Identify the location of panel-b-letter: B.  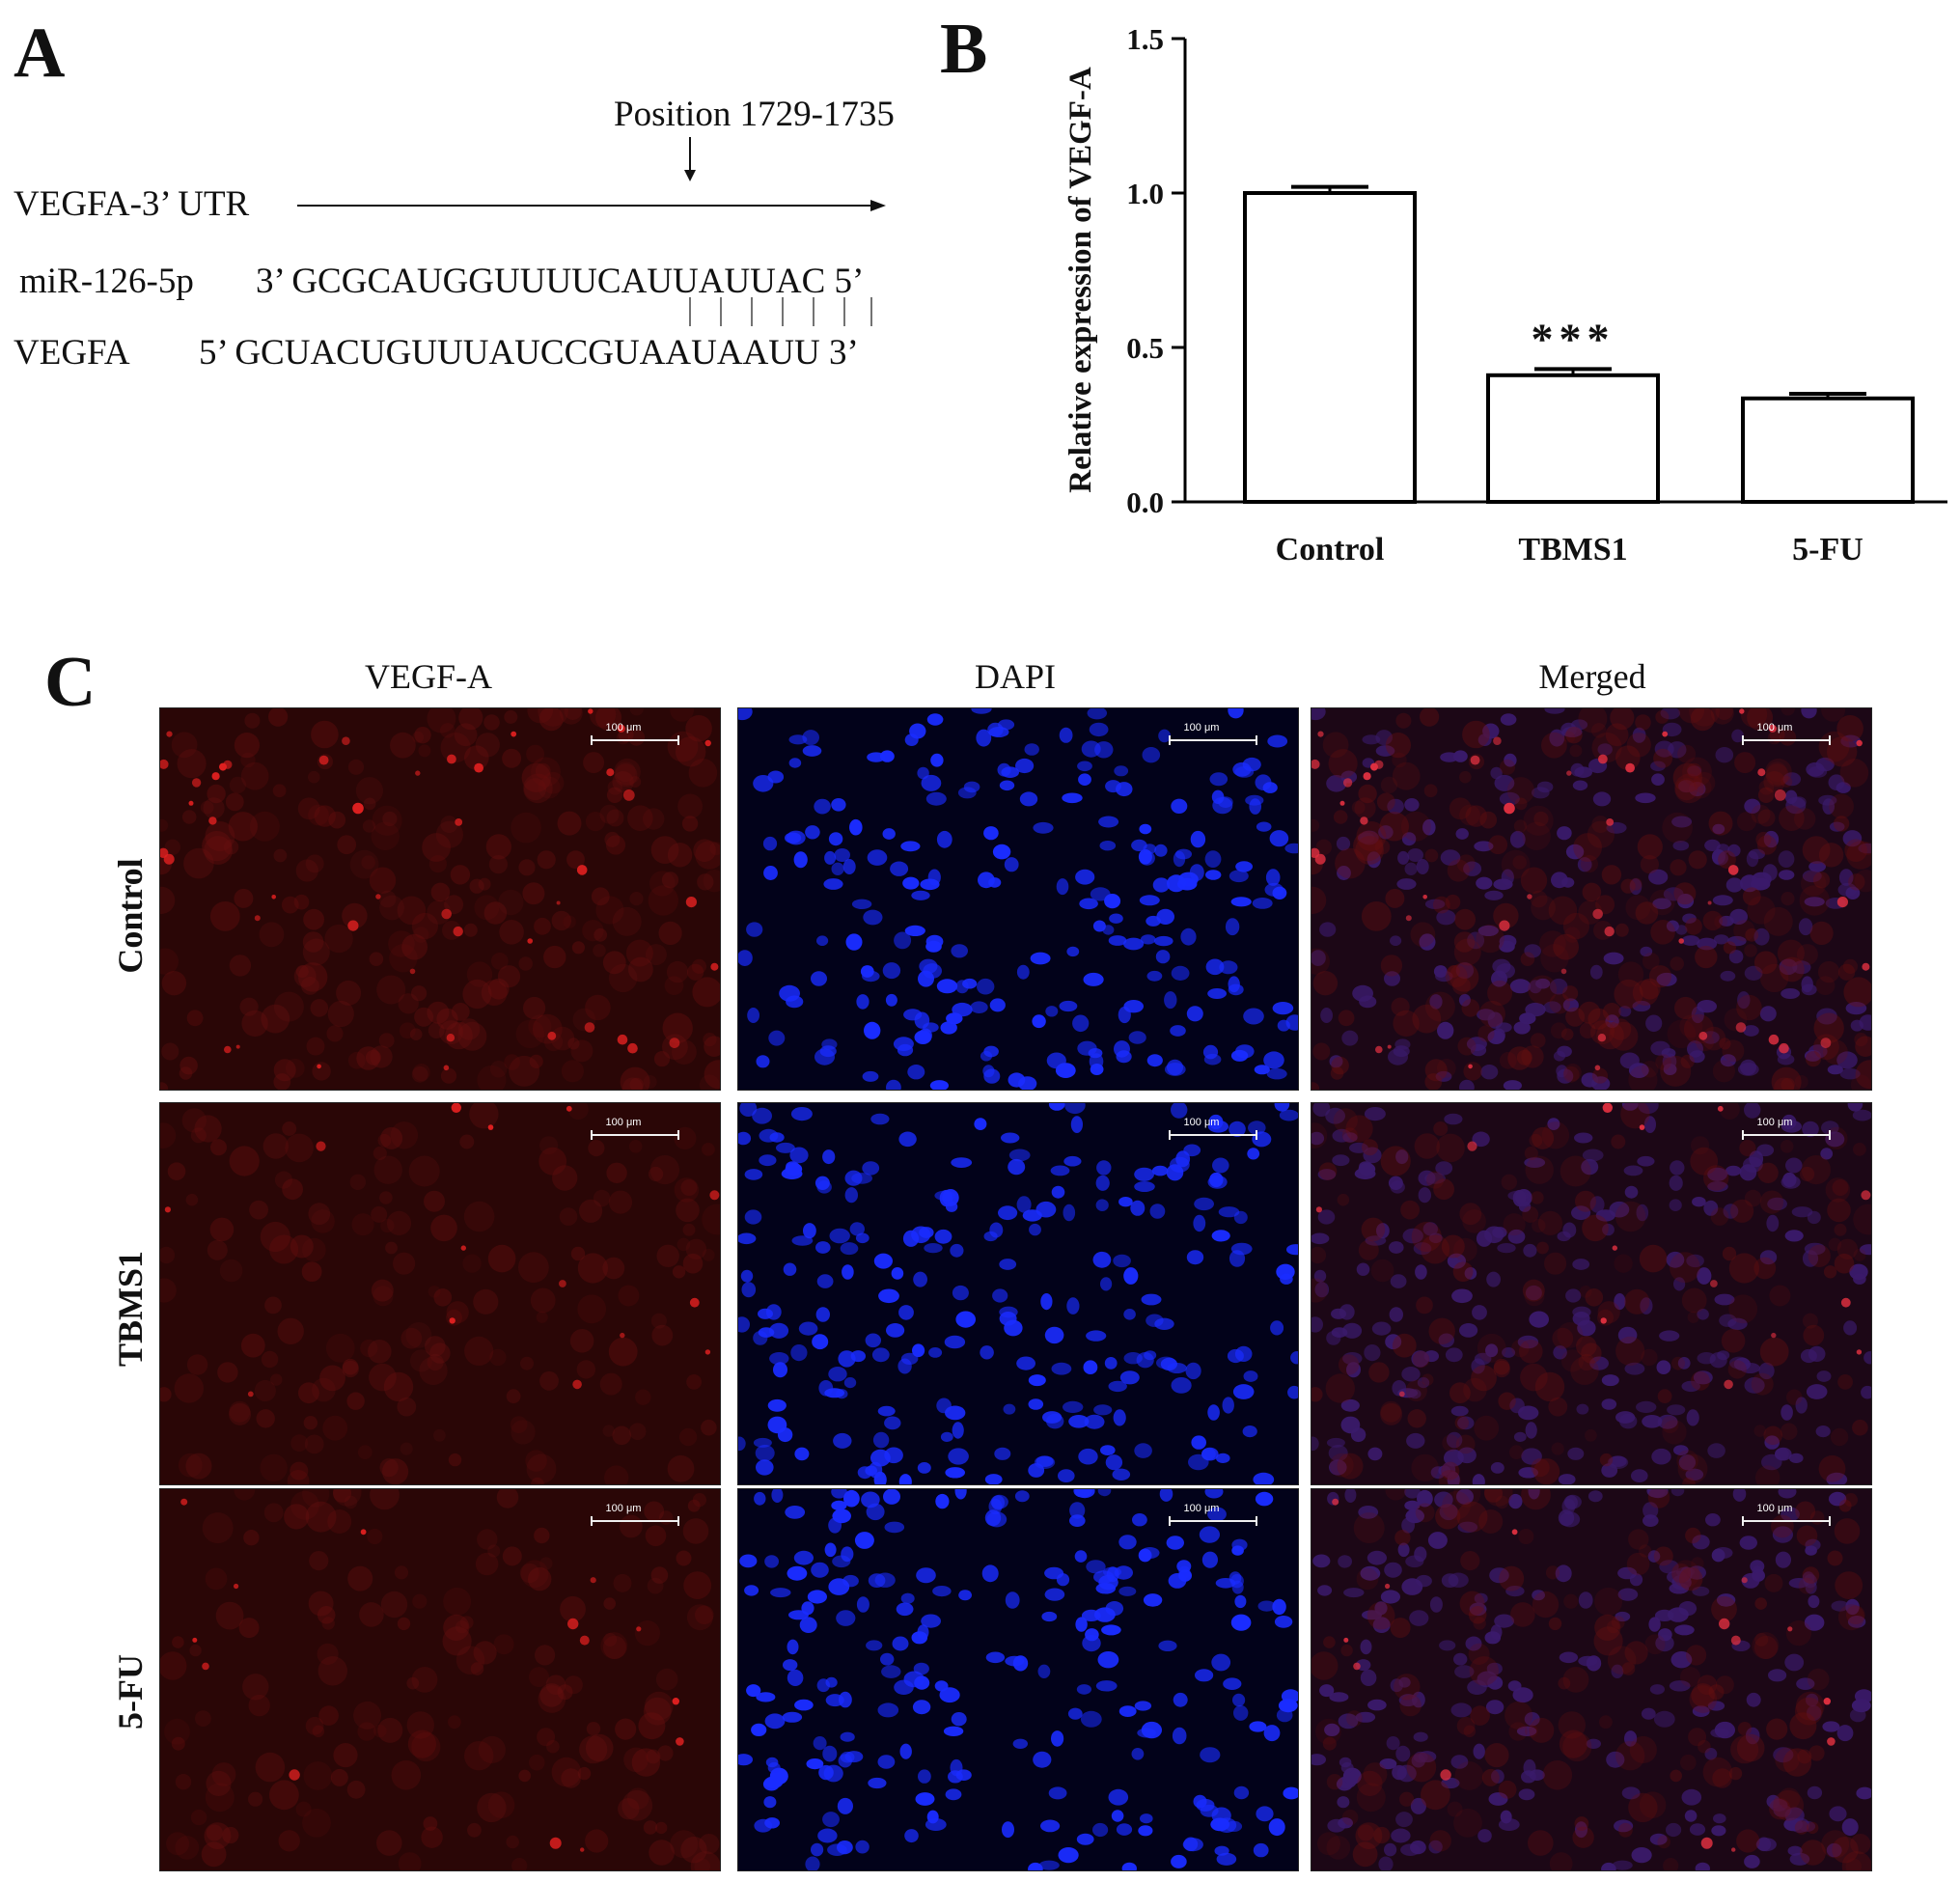
(964, 49).